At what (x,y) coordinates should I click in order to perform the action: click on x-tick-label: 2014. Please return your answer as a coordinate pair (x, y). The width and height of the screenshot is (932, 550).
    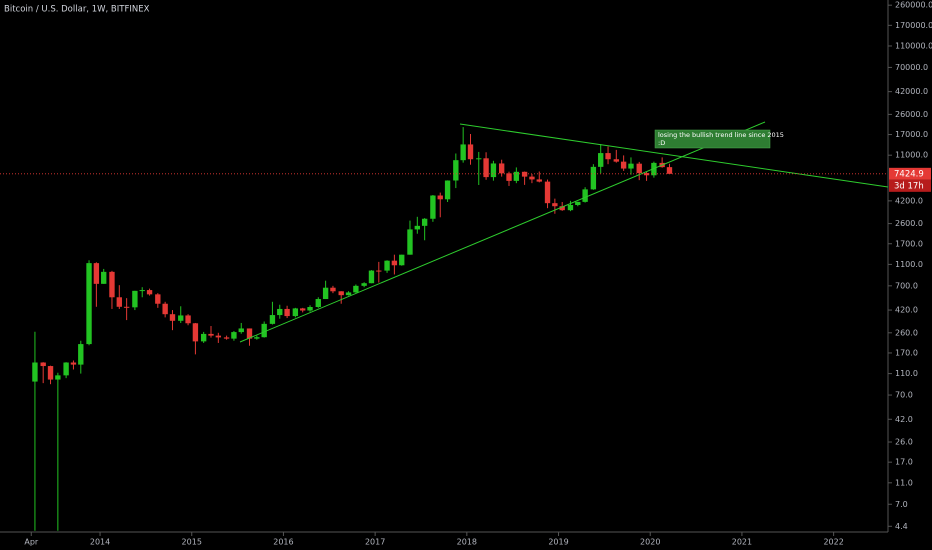
    Looking at the image, I should click on (100, 542).